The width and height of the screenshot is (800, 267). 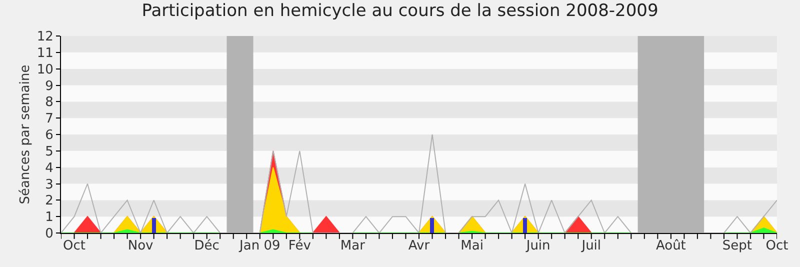 I want to click on x-tick-label: Déc, so click(x=207, y=246).